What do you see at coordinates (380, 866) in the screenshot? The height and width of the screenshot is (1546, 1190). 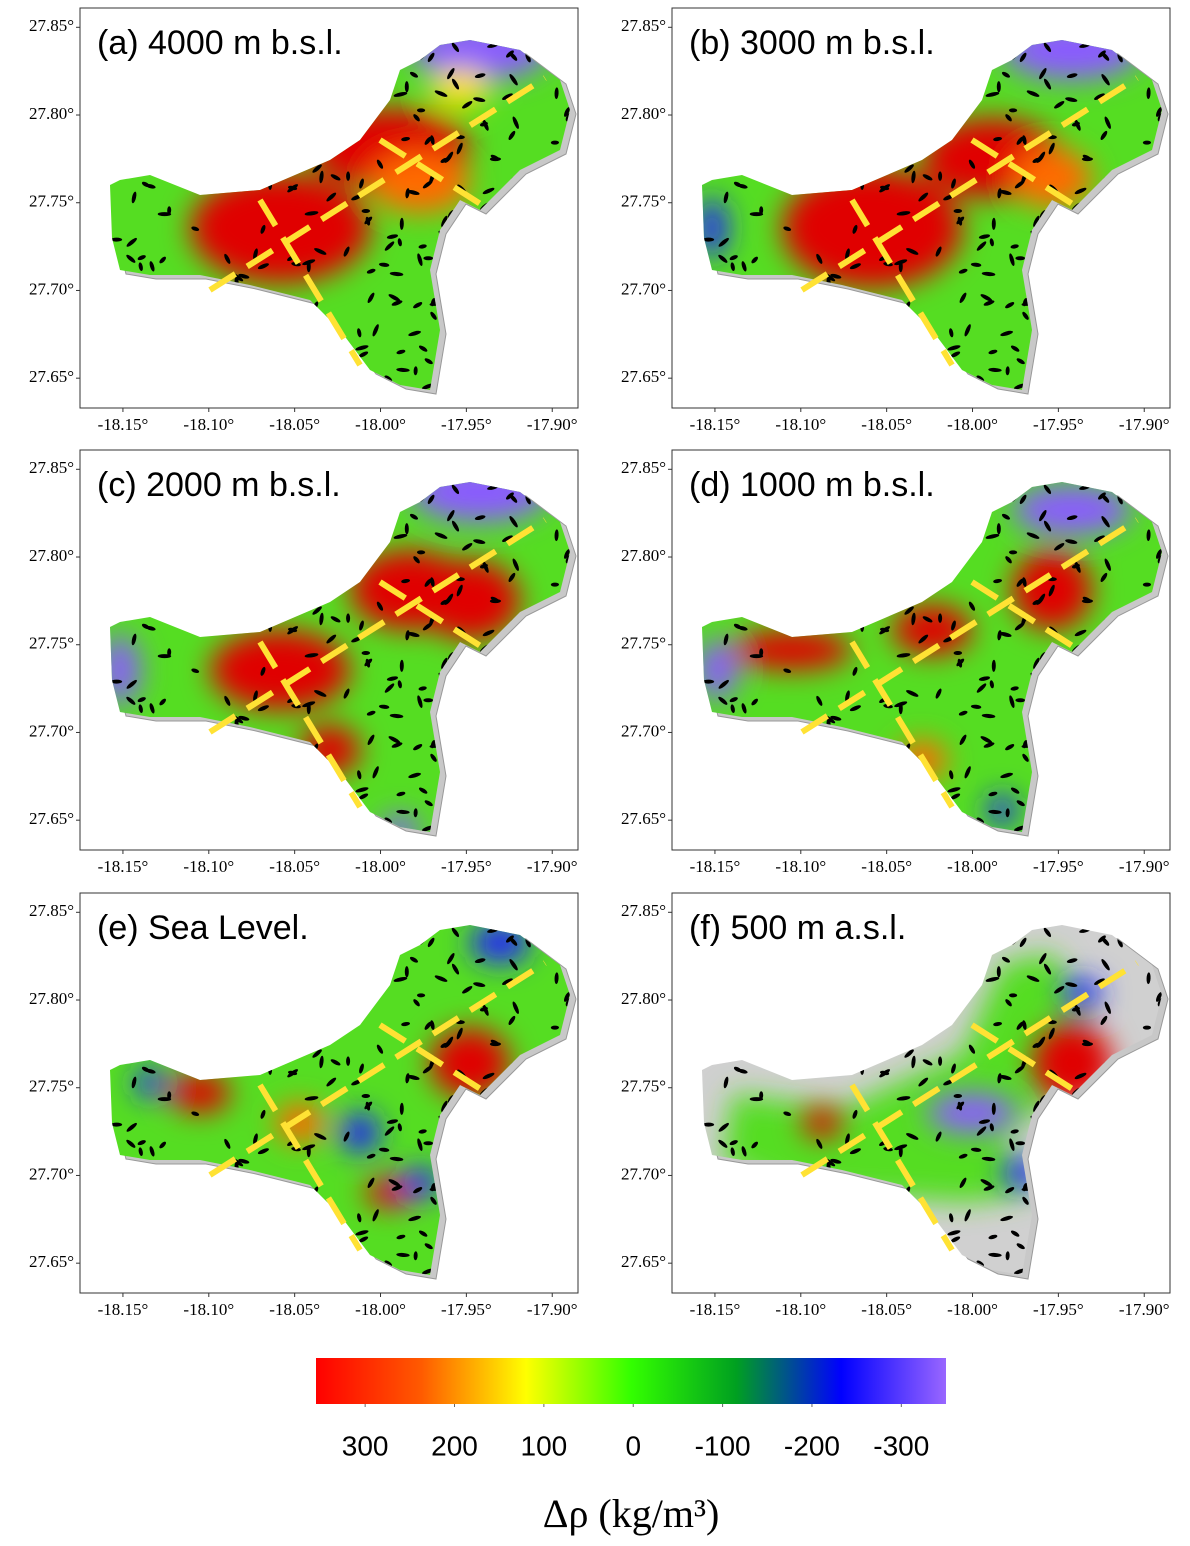 I see `x-tick-label: -18.00°` at bounding box center [380, 866].